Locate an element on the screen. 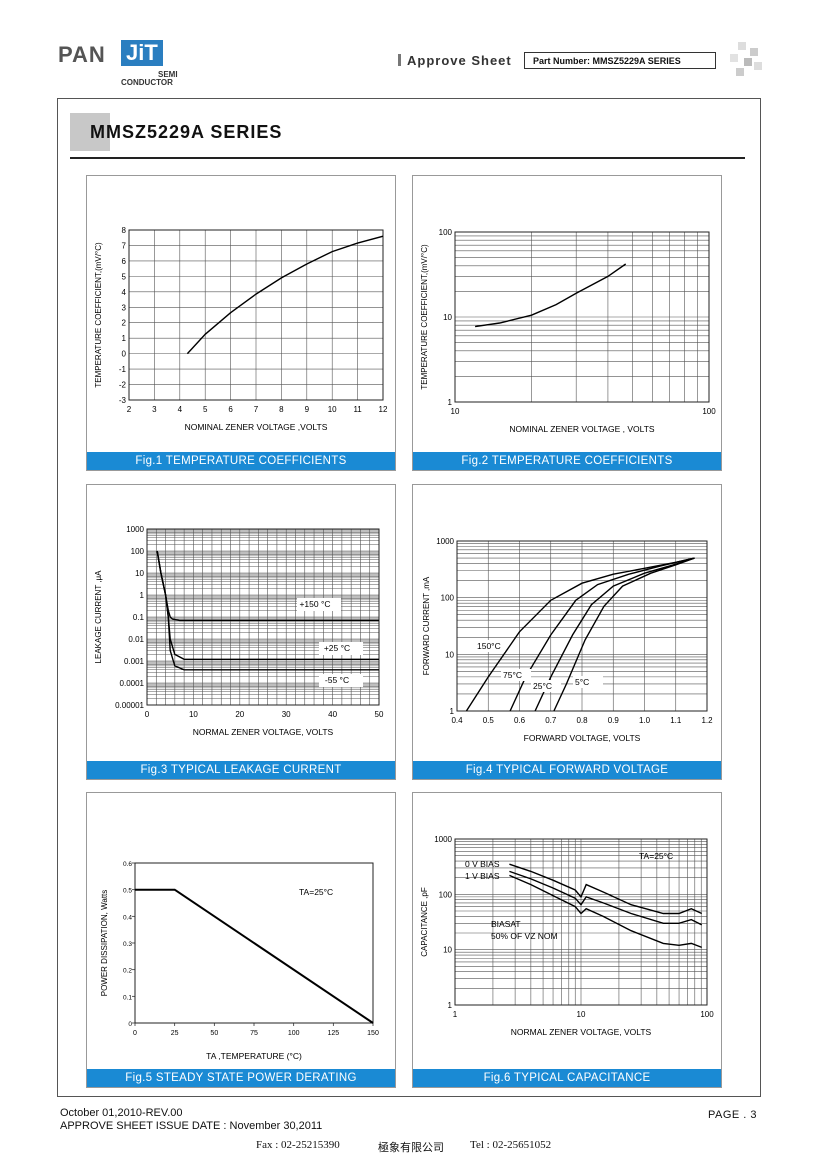 This screenshot has width=820, height=1160. x-tick-label: 40 is located at coordinates (332, 714).